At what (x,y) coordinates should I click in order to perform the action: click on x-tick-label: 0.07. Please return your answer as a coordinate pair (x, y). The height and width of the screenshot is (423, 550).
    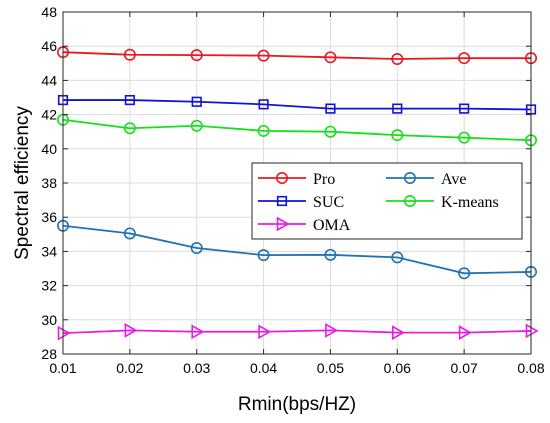
    Looking at the image, I should click on (464, 368).